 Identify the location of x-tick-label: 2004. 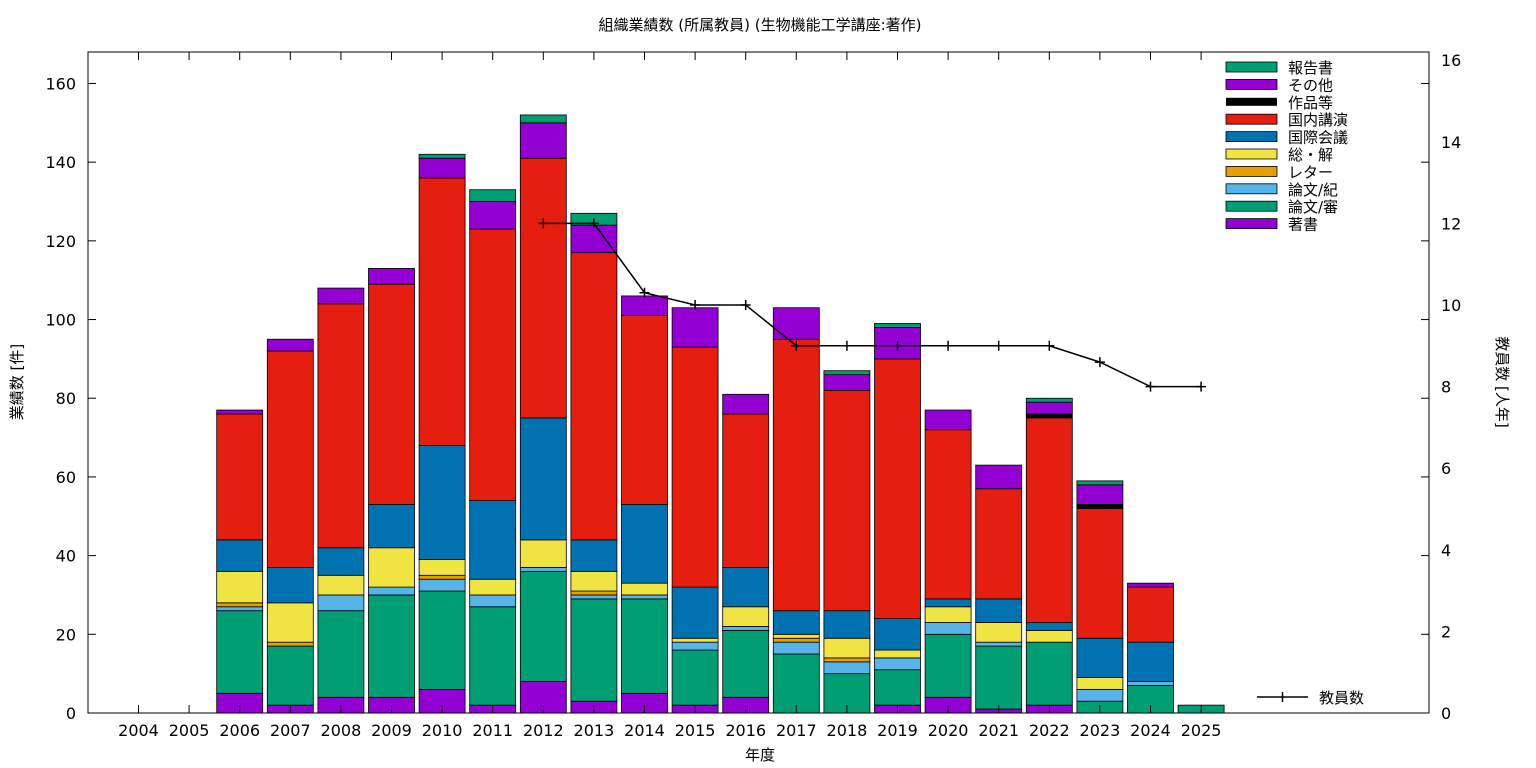
(138, 730).